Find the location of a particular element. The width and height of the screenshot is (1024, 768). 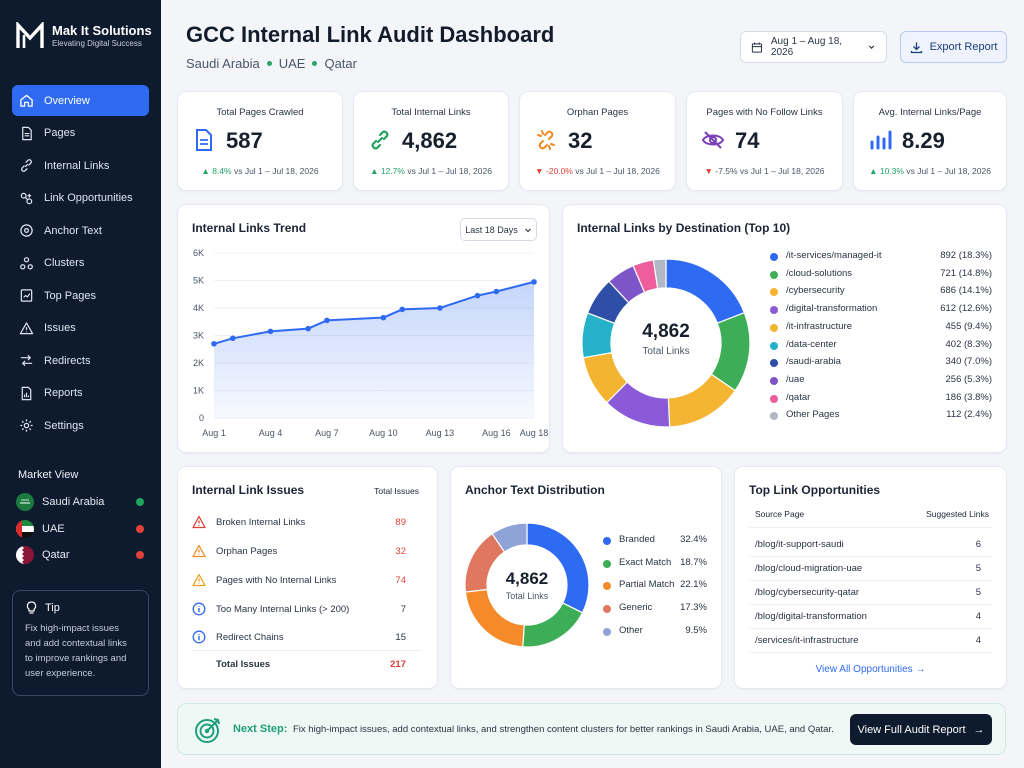

legend-value: 256 (5.3%) is located at coordinates (968, 379).